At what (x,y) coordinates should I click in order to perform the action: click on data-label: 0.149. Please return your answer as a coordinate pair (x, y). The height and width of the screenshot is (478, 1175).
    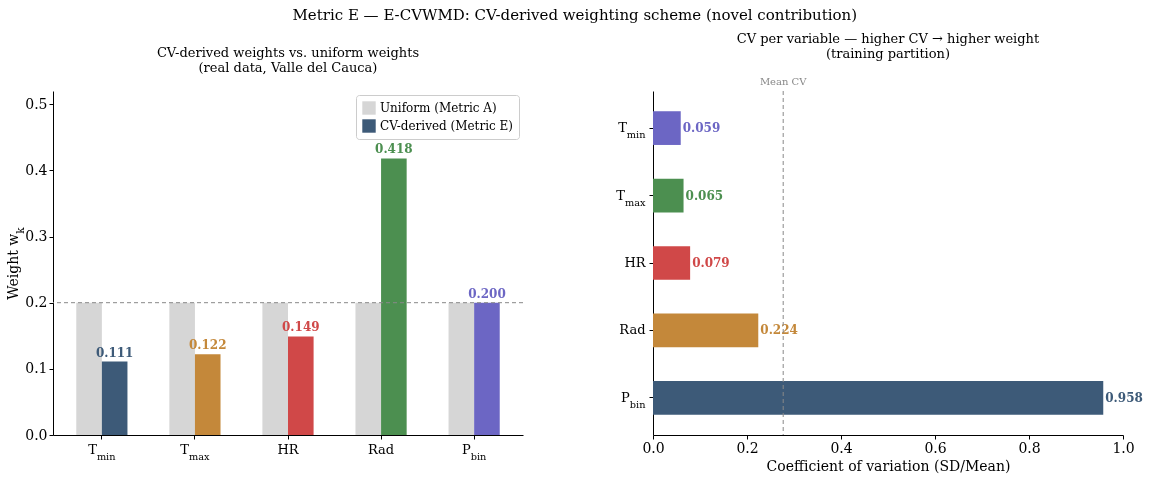
    Looking at the image, I should click on (301, 327).